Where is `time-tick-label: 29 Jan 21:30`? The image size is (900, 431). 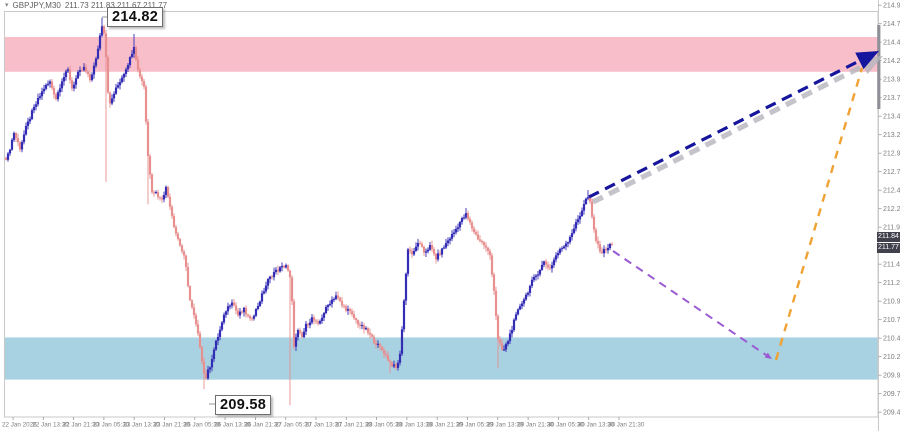 time-tick-label: 29 Jan 21:30 is located at coordinates (535, 425).